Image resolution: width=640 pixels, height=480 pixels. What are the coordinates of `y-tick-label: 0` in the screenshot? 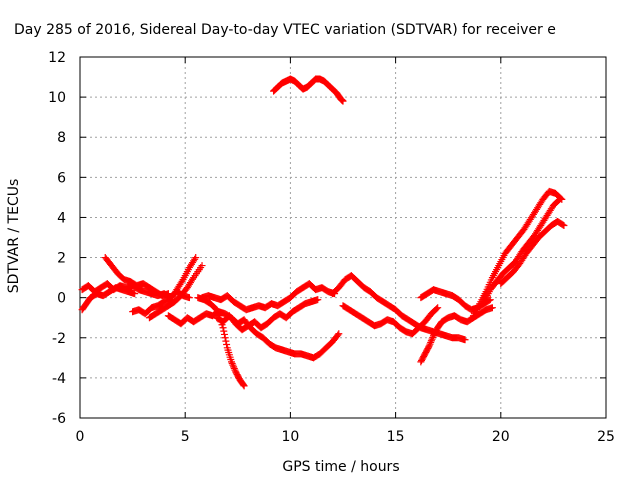 It's located at (61, 299).